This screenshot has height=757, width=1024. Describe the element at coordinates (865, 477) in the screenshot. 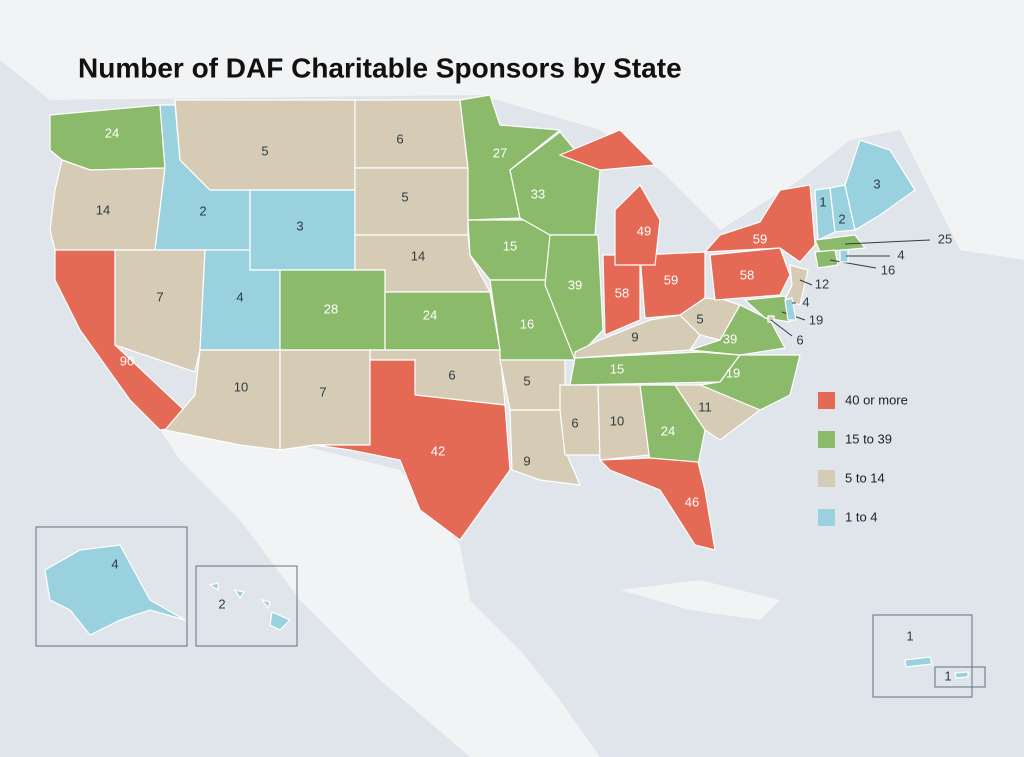

I see `legend-label: 5 to 14` at that location.